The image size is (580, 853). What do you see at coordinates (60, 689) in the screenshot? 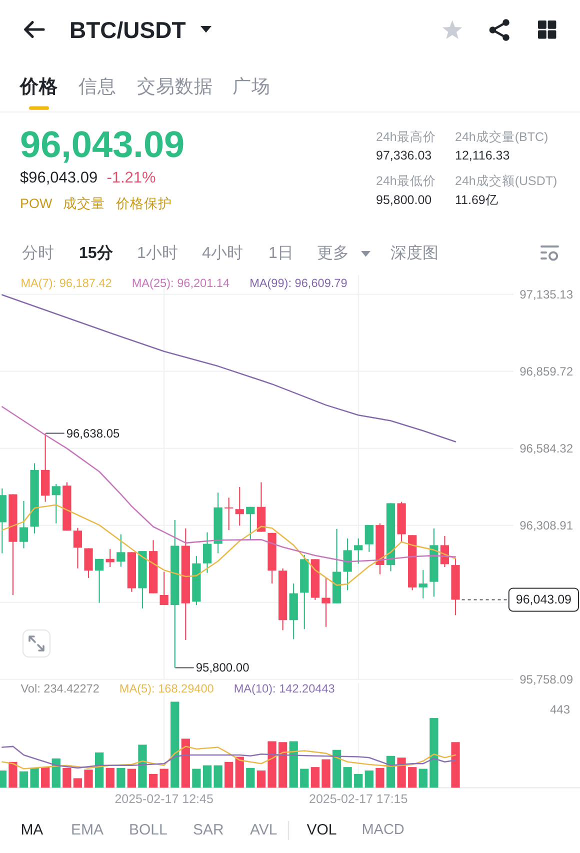
I see `text: Vol: 234.42272` at bounding box center [60, 689].